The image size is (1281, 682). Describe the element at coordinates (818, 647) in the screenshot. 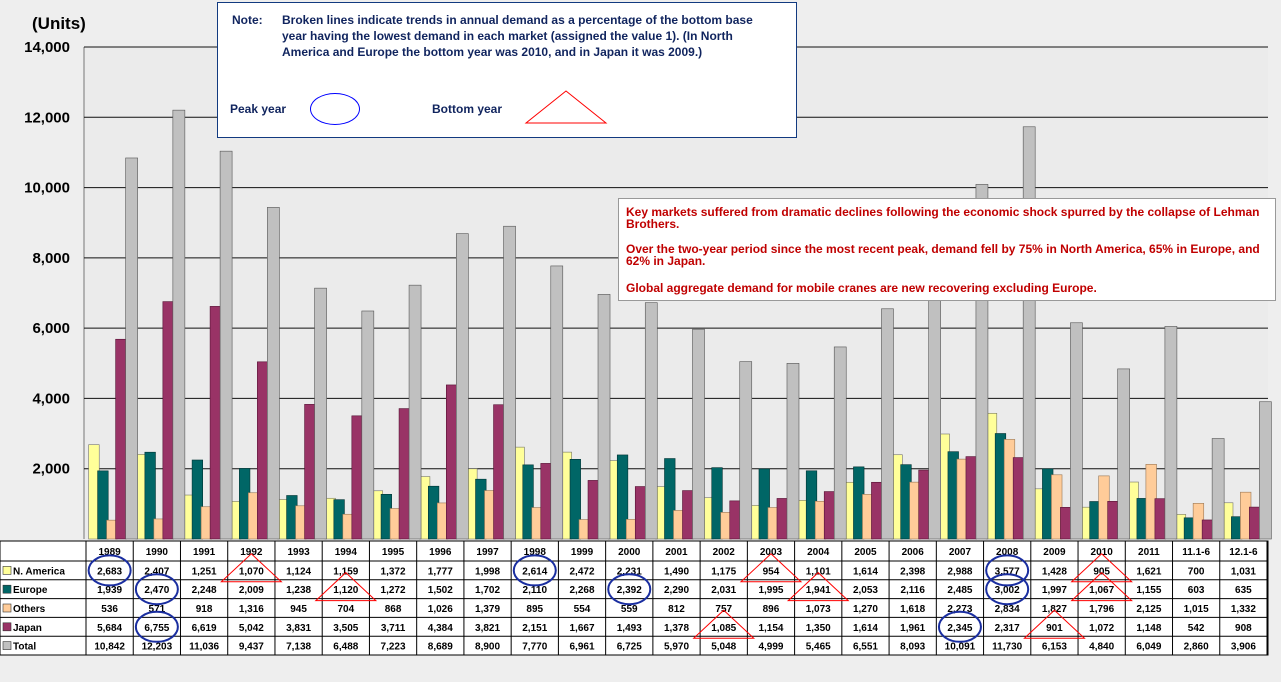

I see `data-label: 5,465` at that location.